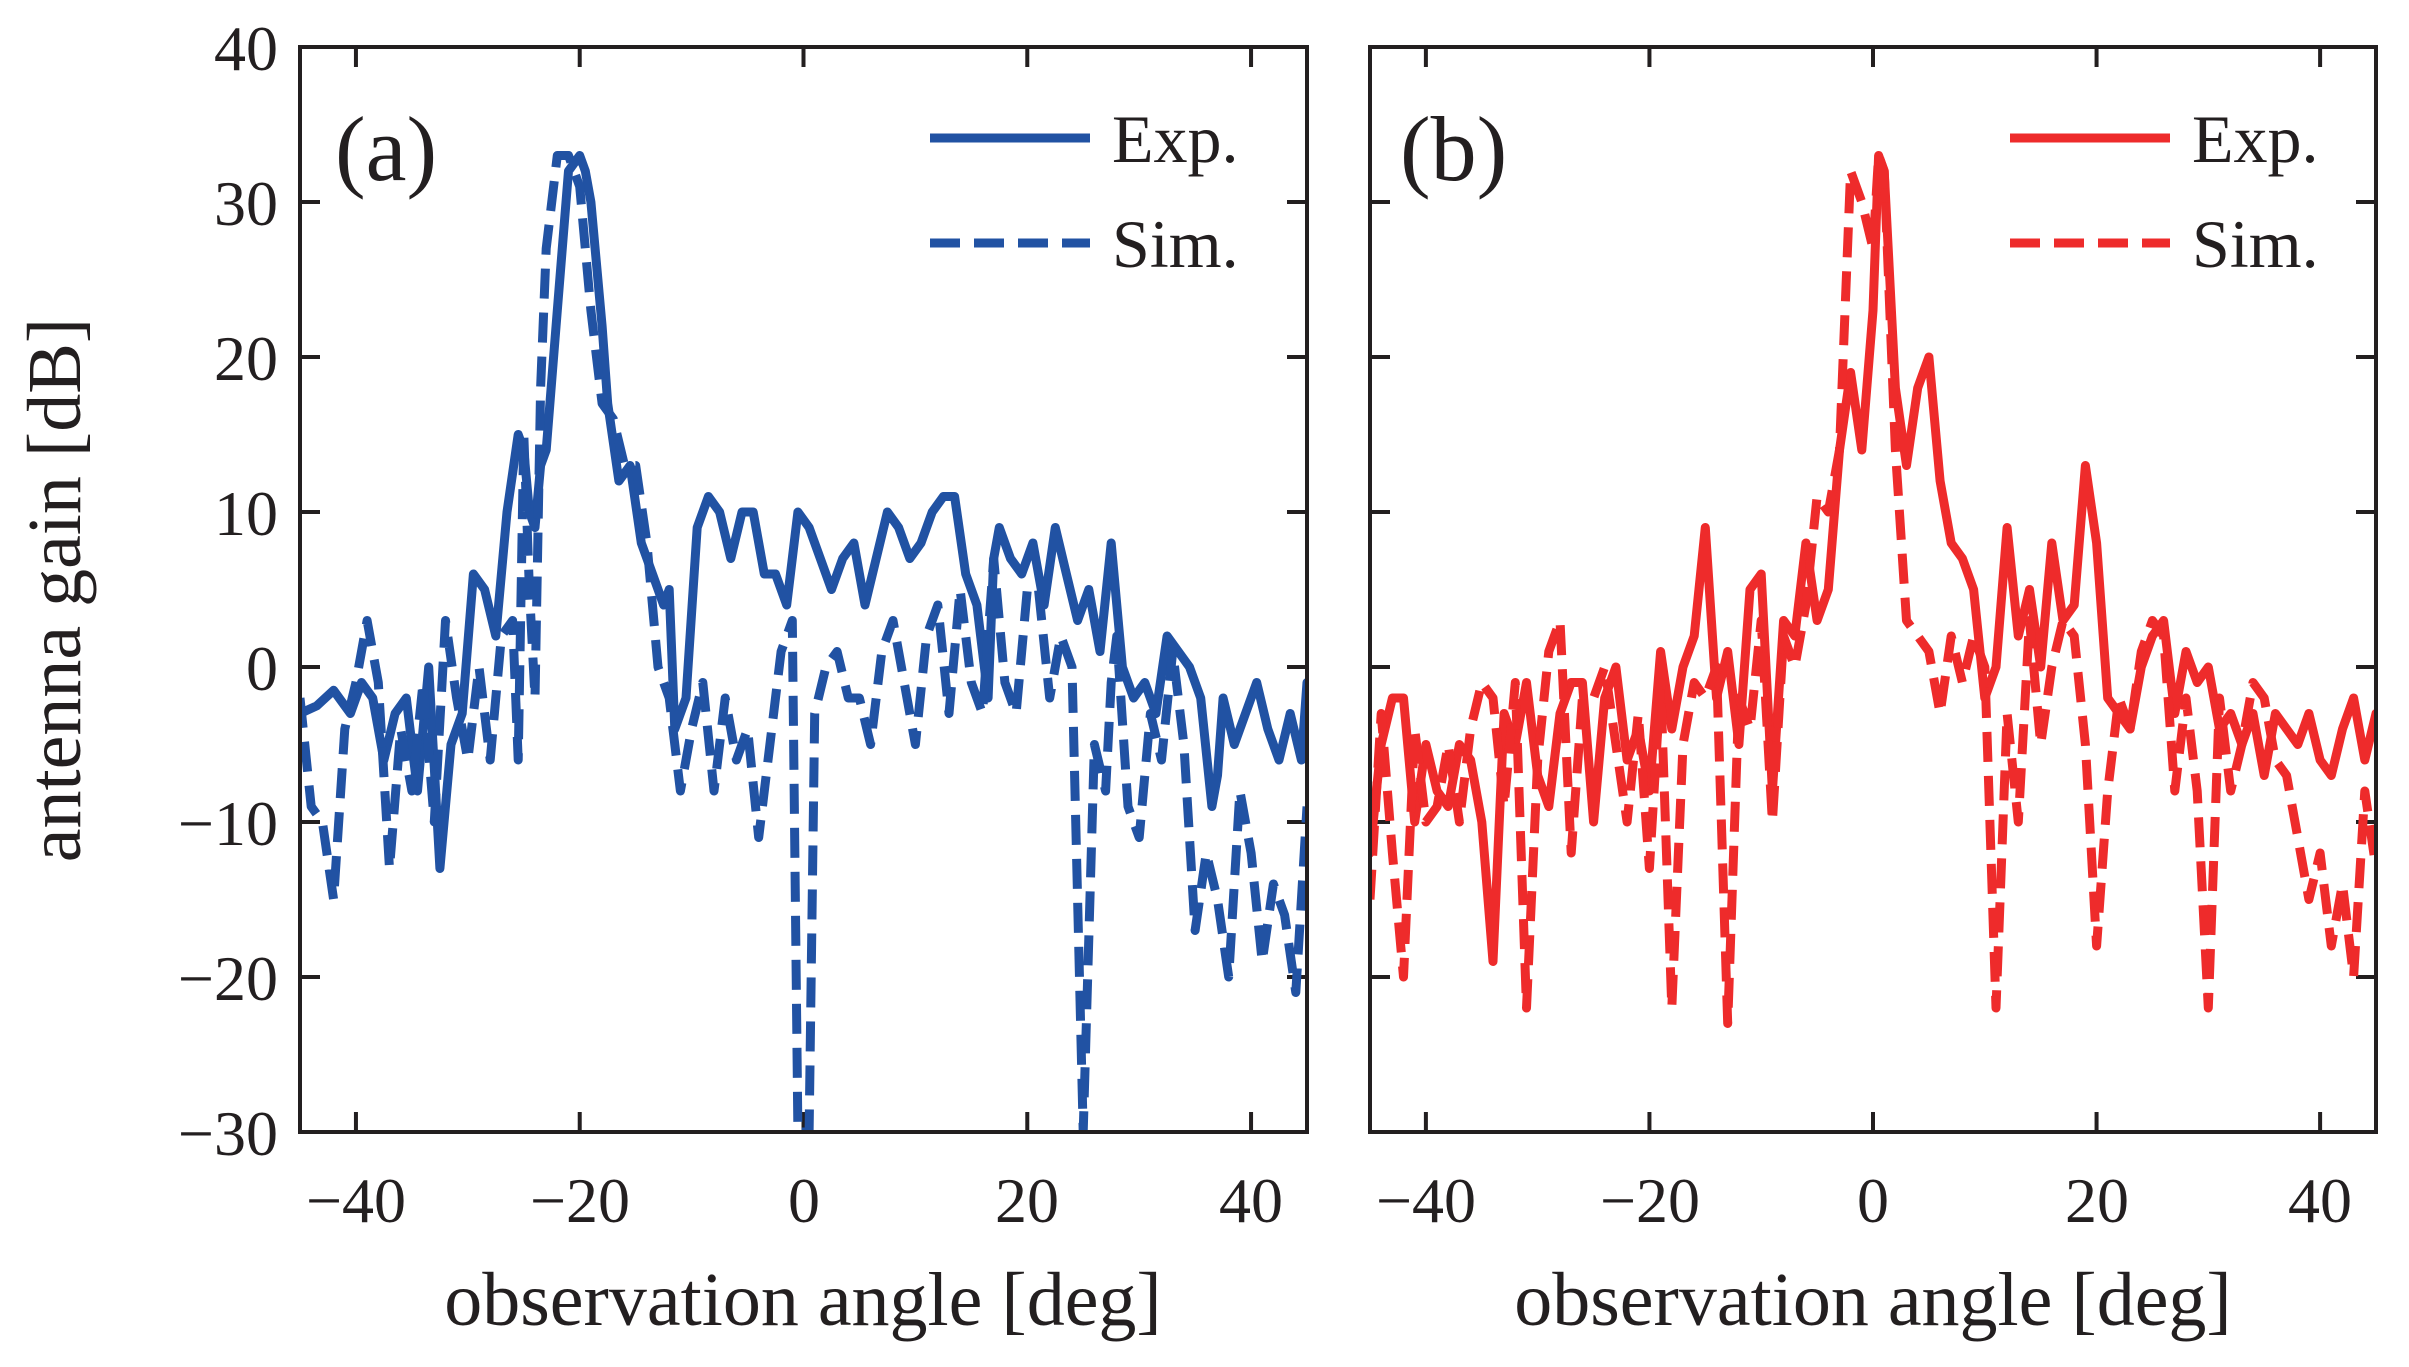  What do you see at coordinates (1084, 191) in the screenshot?
I see `legend-a: Exp. Sim.` at bounding box center [1084, 191].